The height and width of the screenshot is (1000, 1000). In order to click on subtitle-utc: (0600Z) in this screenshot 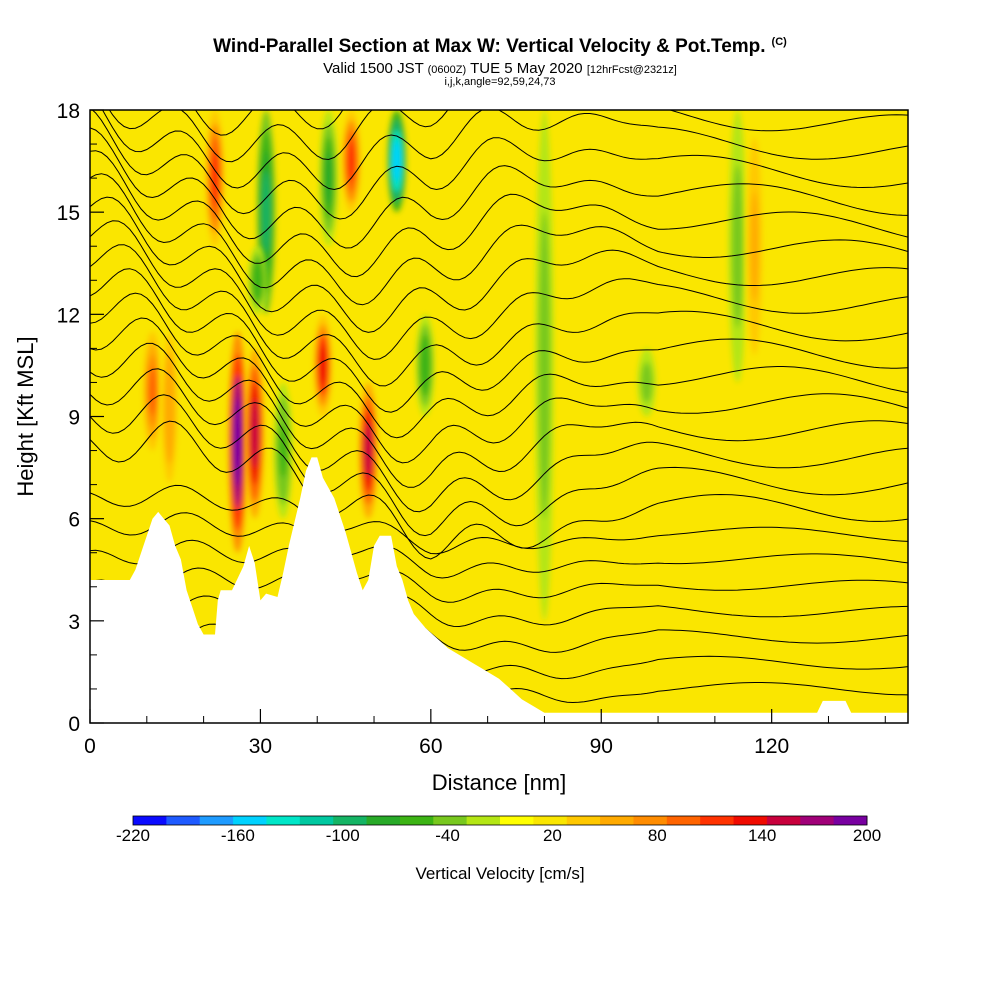, I will do `click(447, 70)`.